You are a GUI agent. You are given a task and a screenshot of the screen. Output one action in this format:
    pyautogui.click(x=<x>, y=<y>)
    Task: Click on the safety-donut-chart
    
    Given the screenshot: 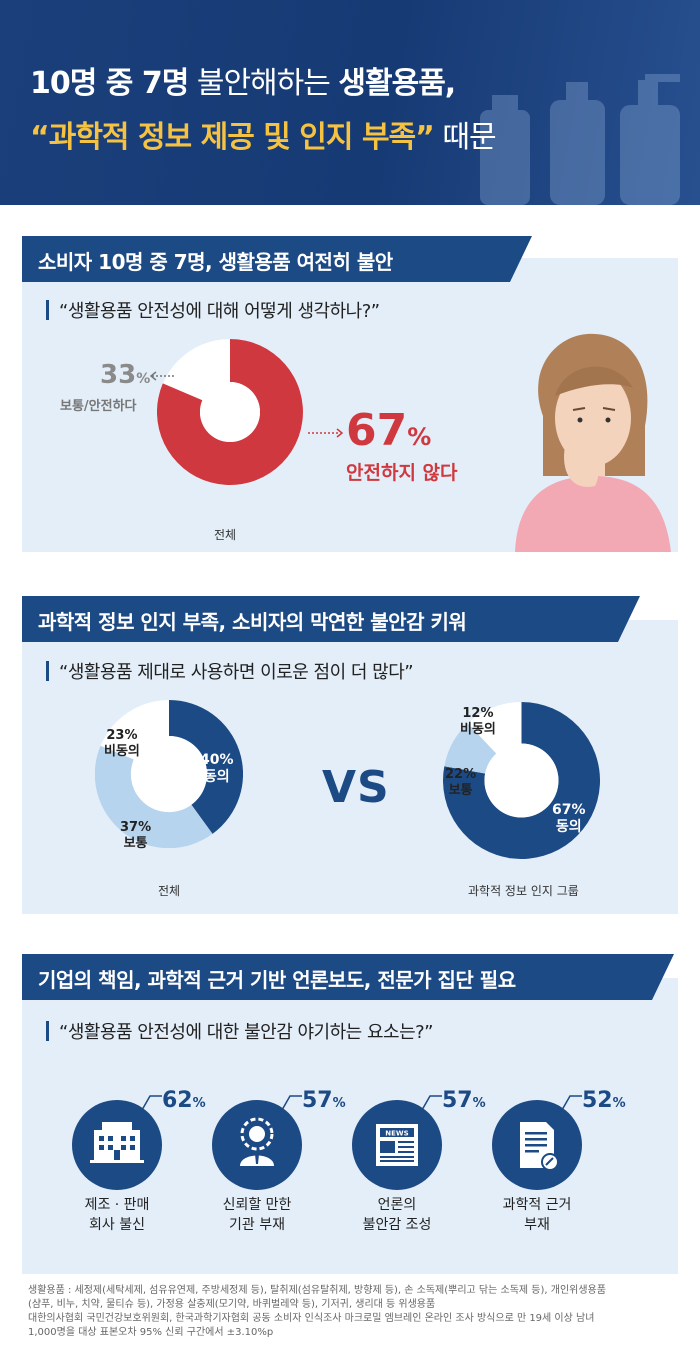 What is the action you would take?
    pyautogui.click(x=230, y=412)
    